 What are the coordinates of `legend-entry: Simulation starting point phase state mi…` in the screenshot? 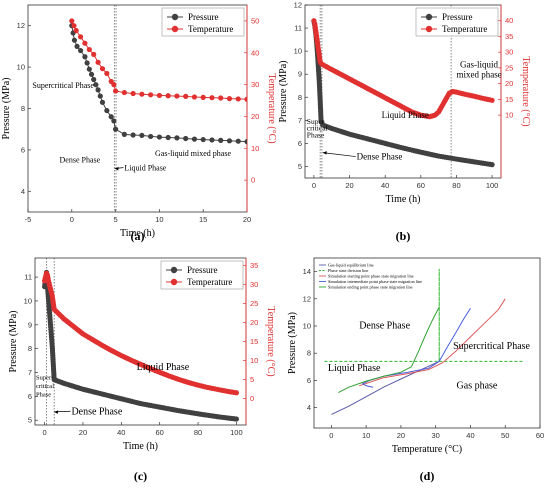 It's located at (371, 276).